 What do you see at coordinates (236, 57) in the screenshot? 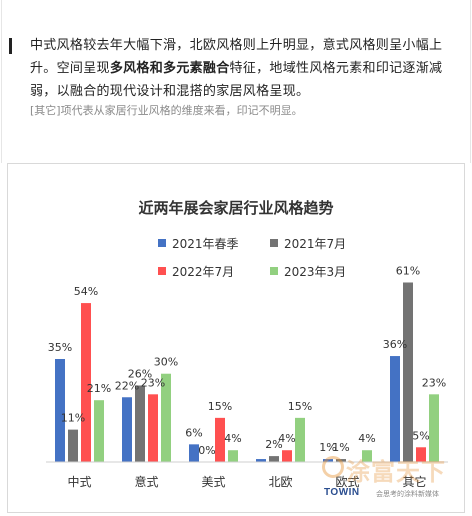
I see `paragraph-text-part1: 中式风格较去年大幅下滑，北欧风格则上升明显，意式风格则呈小幅上升。空间呈现` at bounding box center [236, 57].